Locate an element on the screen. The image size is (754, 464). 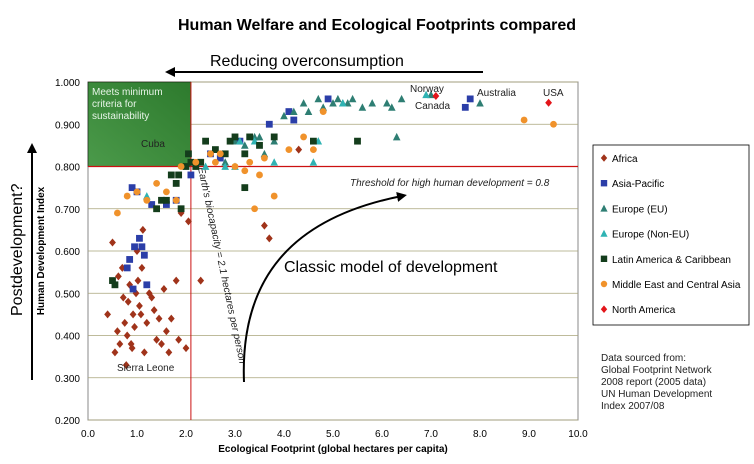
legend-label-africa: Africa is located at coordinates (625, 159).